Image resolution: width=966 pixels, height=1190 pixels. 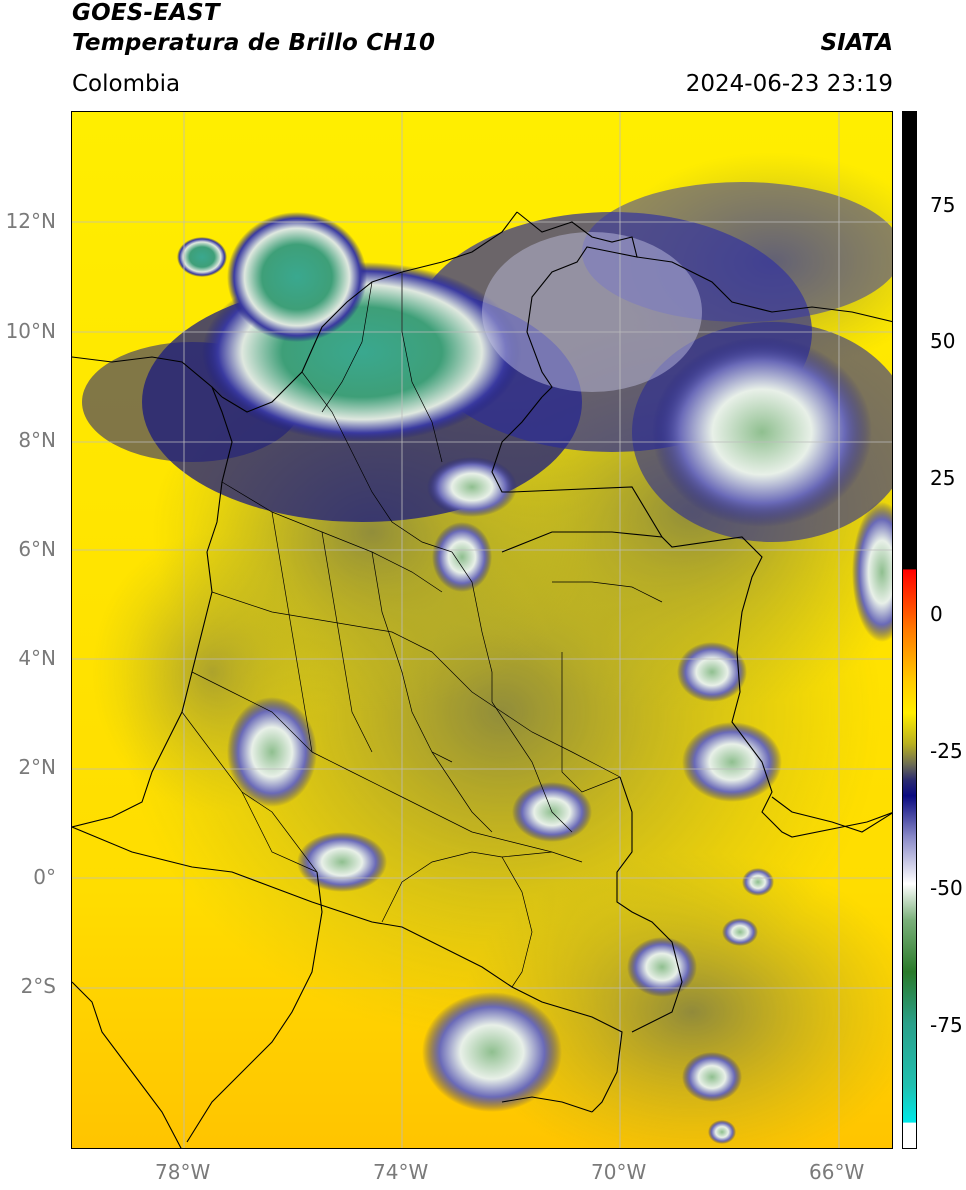 I want to click on lon-tick-label: 70°W, so click(x=619, y=1172).